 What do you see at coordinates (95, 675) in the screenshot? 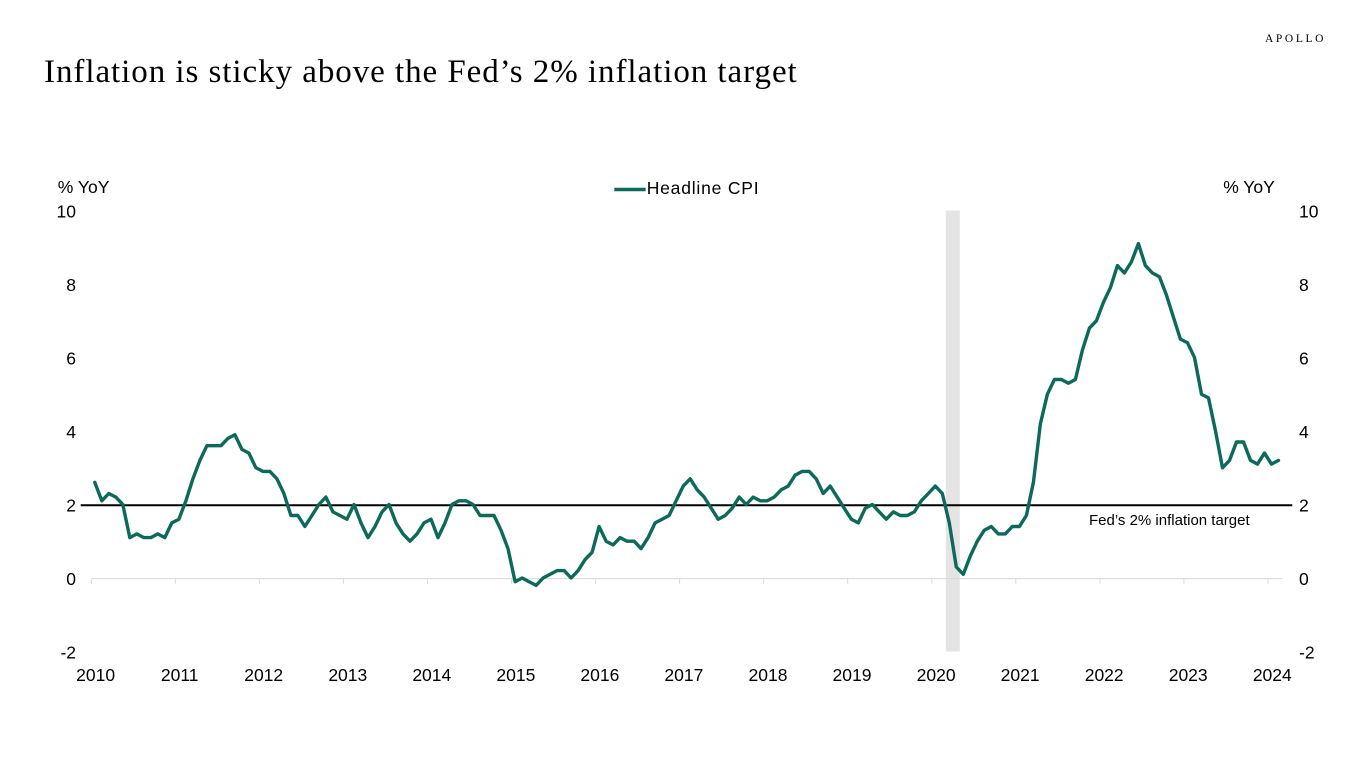
I see `svg-text: 2010` at bounding box center [95, 675].